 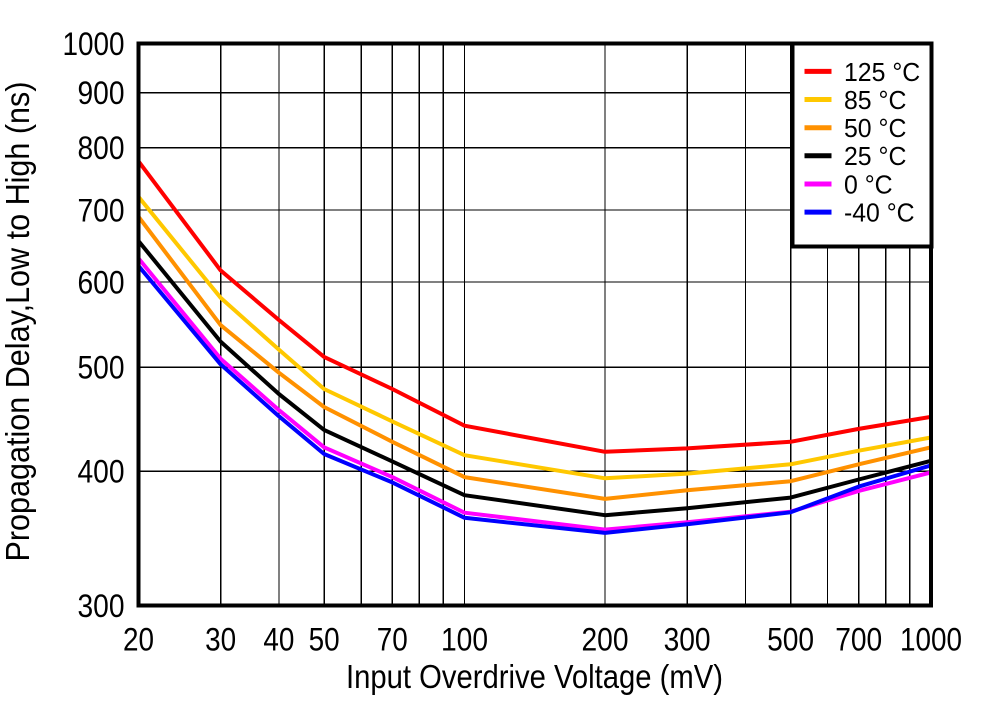 I want to click on svg-text: 900, so click(x=101, y=93).